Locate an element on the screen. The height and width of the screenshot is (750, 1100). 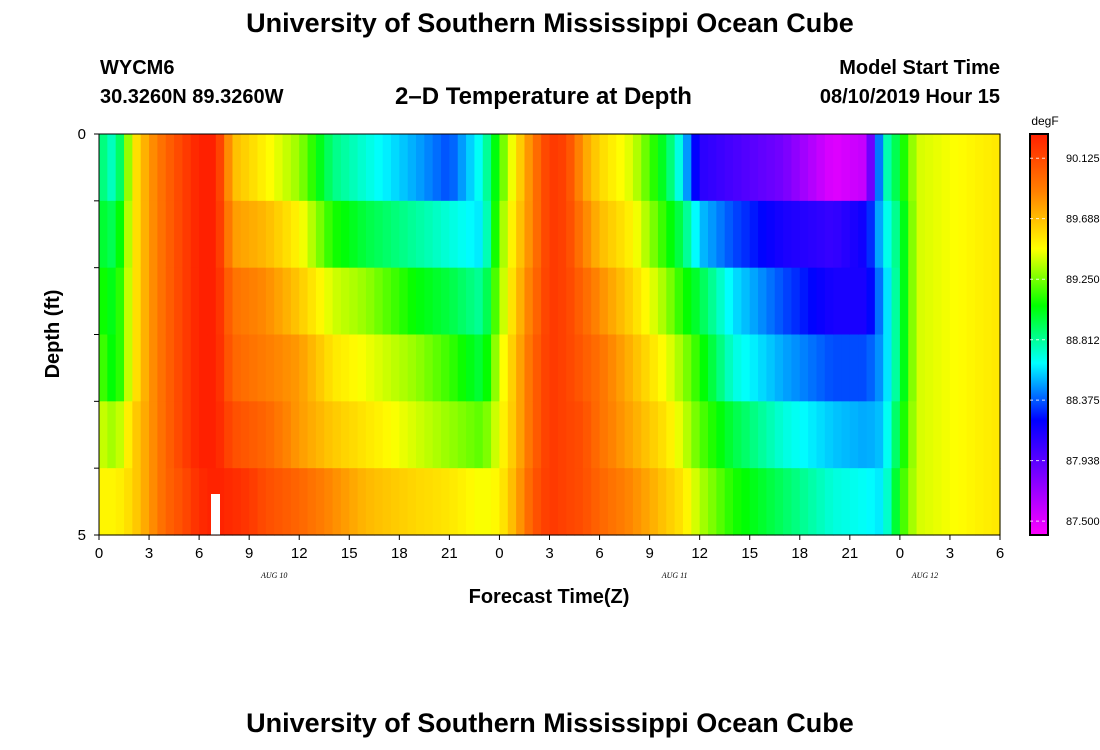
x-tick-label: 15 is located at coordinates (349, 553).